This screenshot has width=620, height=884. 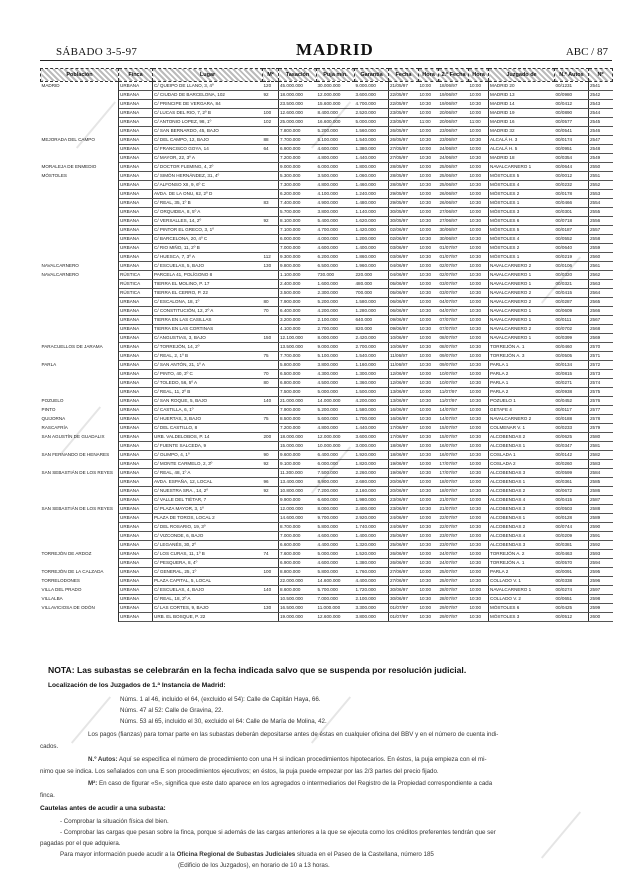 I want to click on table-cell: C/ DEL CAMPO, 12, BAJO, so click(x=207, y=140).